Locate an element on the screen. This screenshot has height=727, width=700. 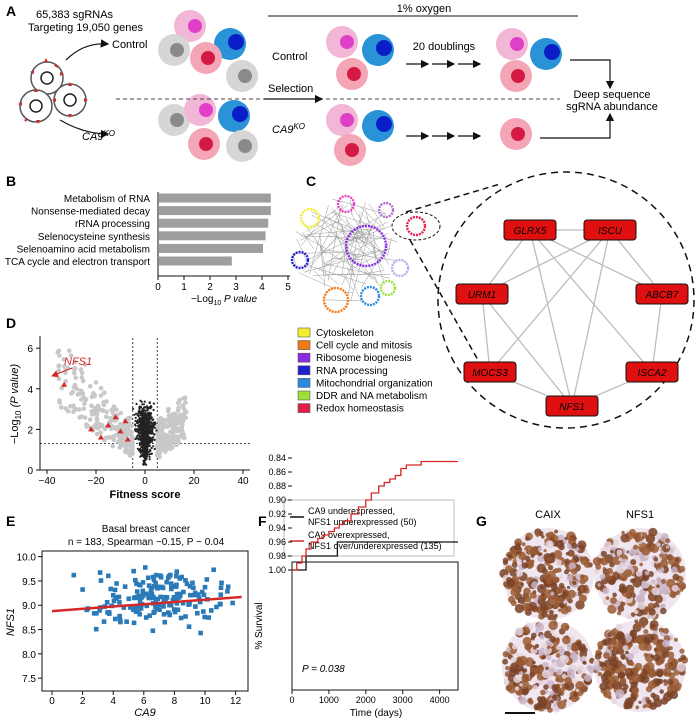
f-y-tick-label: 0.94 is located at coordinates (277, 528).